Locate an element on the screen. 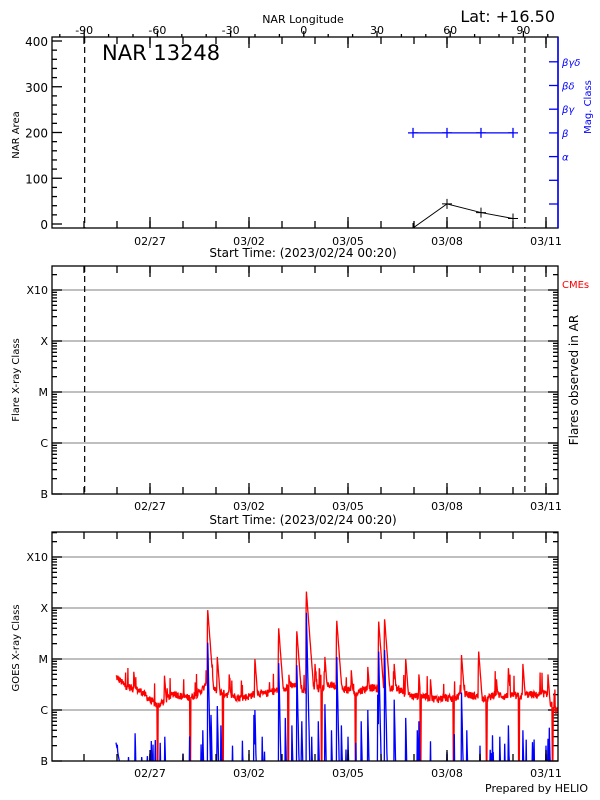 The width and height of the screenshot is (600, 800). mag-class-label: βγ is located at coordinates (568, 110).